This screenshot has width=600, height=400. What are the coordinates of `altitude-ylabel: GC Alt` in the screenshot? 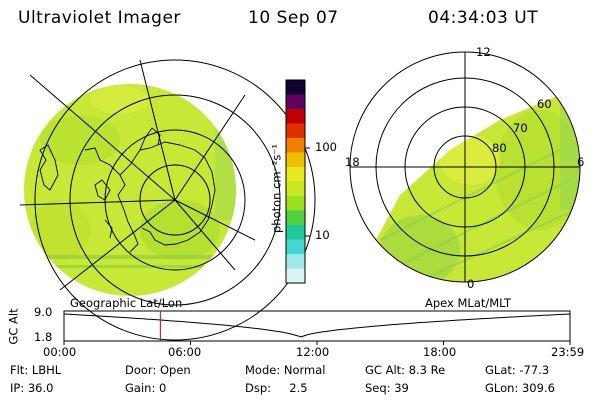 It's located at (13, 326).